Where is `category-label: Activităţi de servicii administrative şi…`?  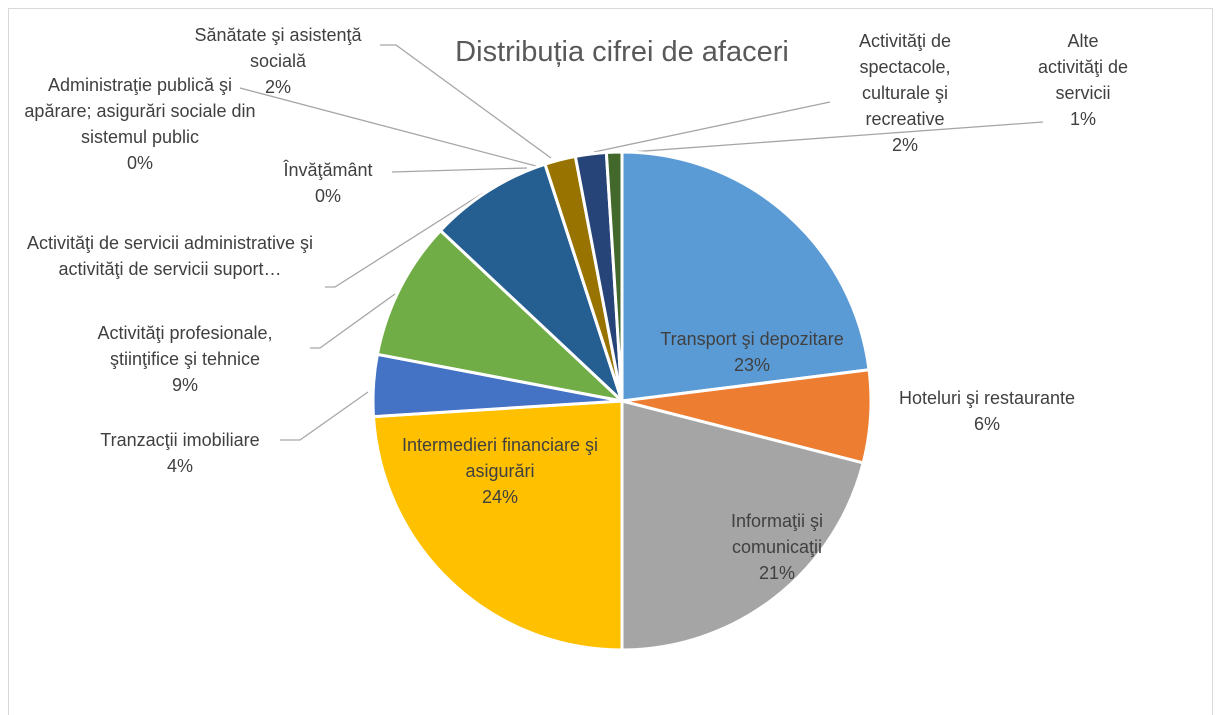
category-label: Activităţi de servicii administrative şi… is located at coordinates (170, 256).